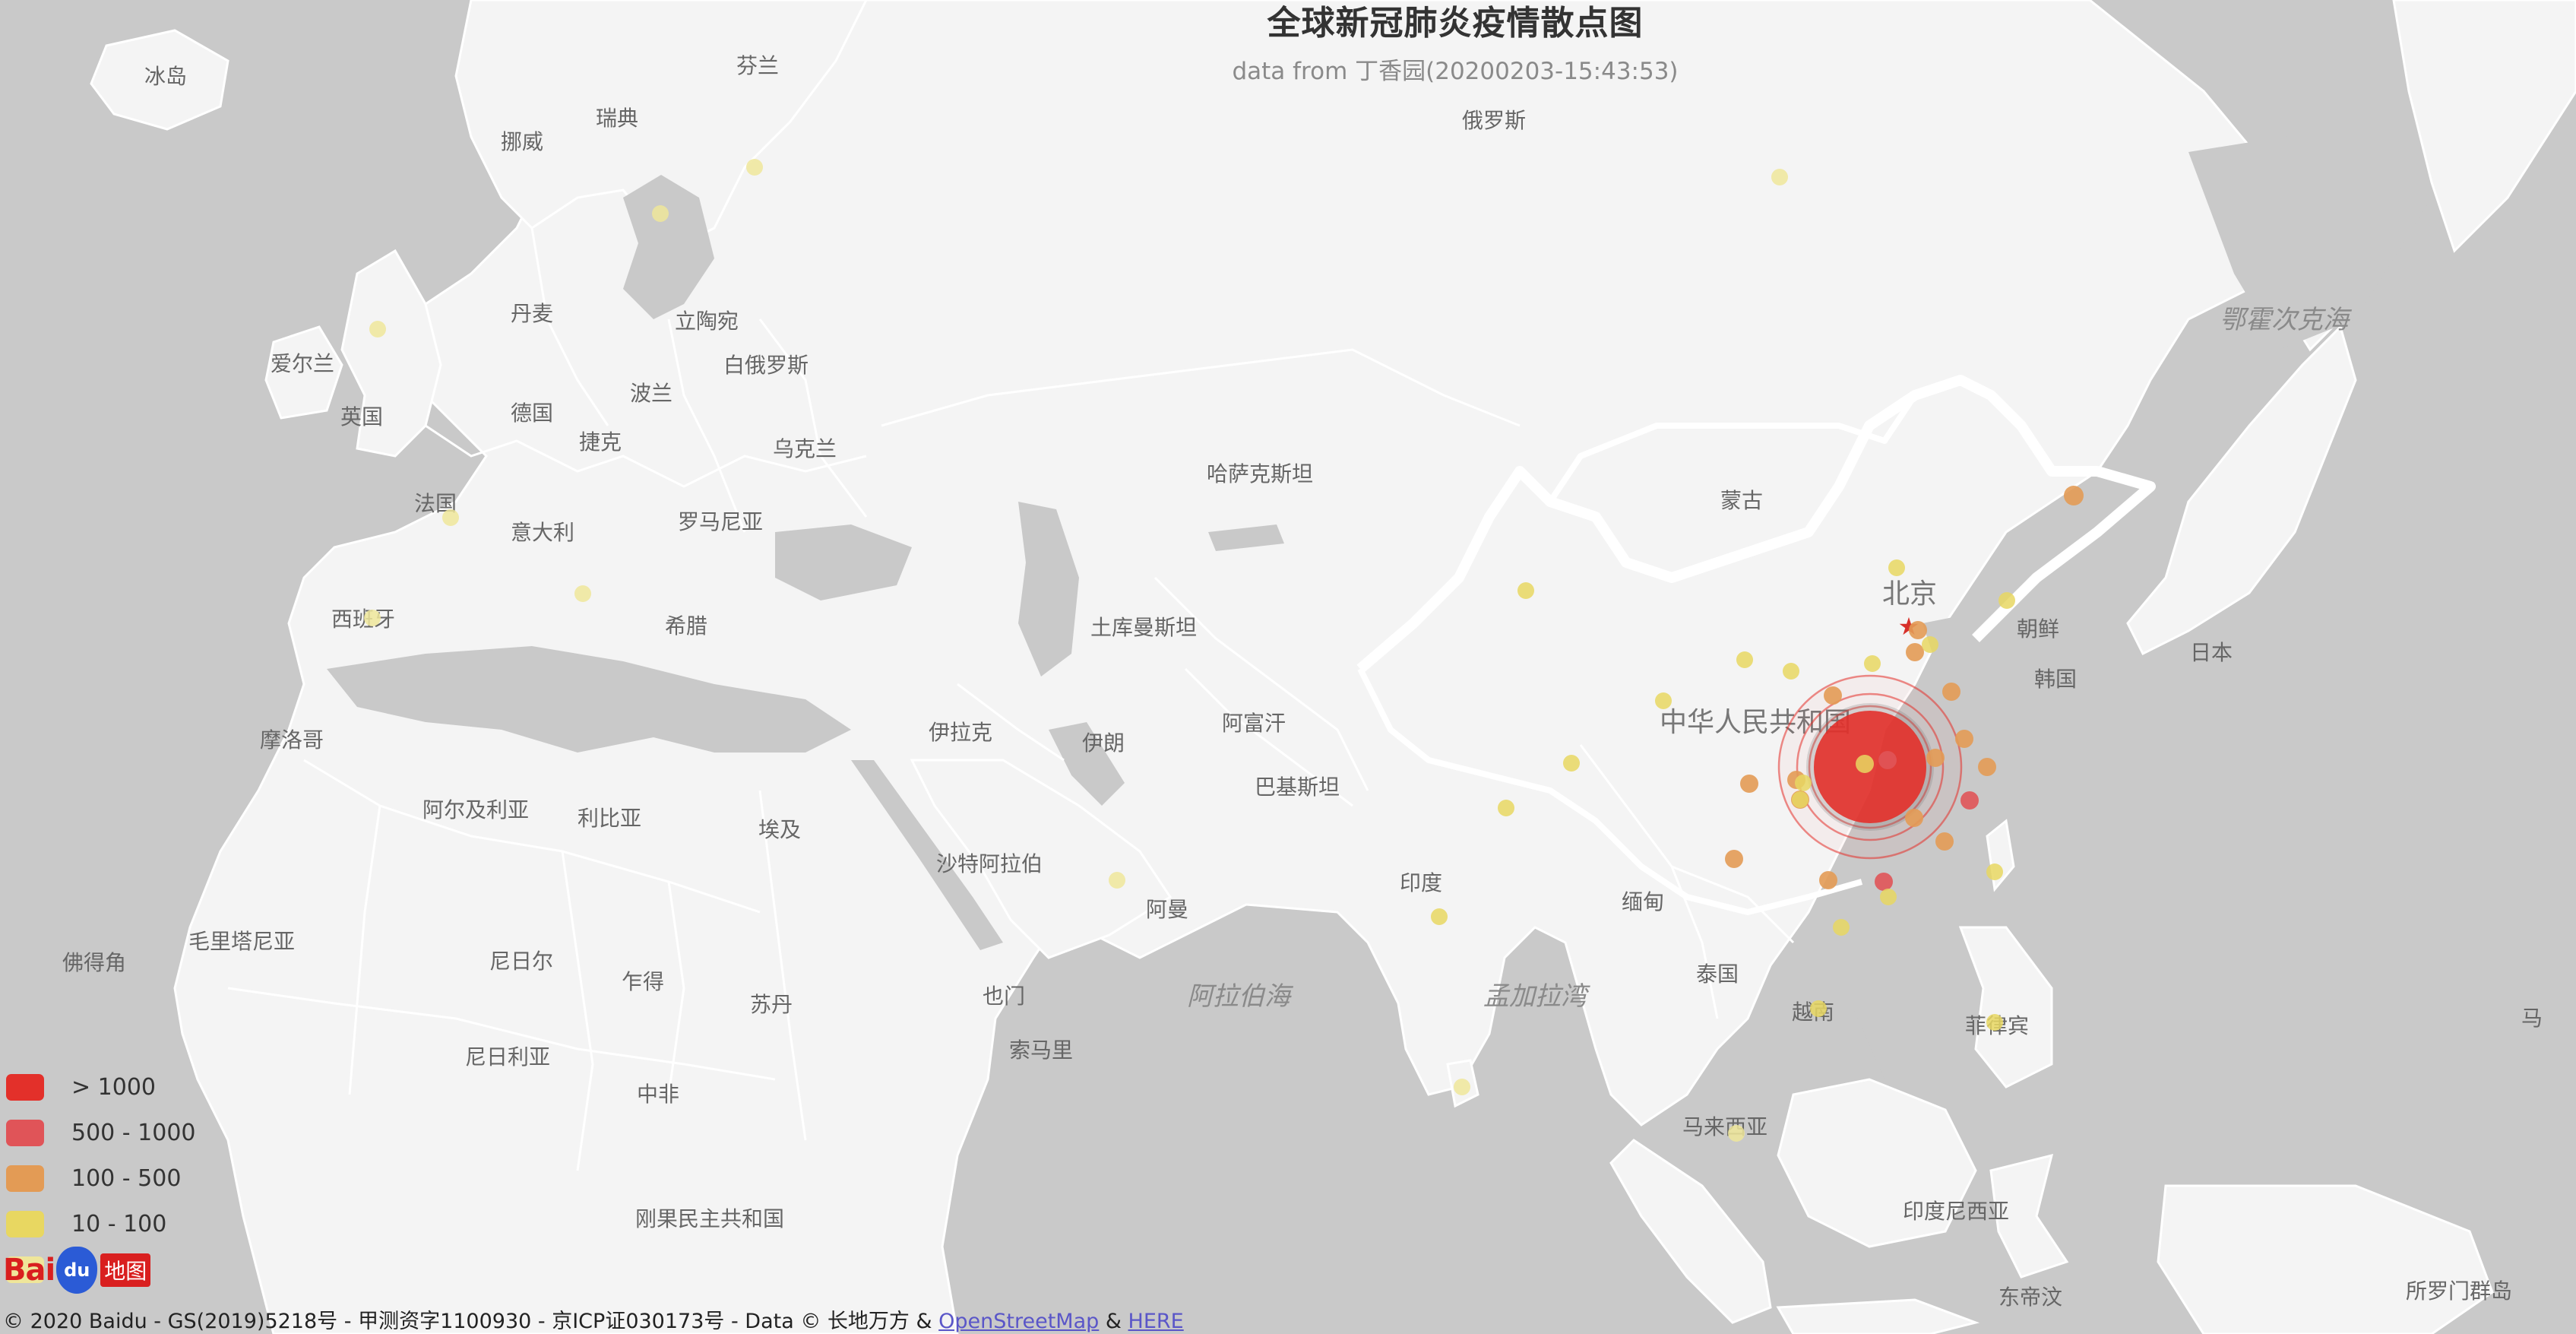 The image size is (2576, 1334). What do you see at coordinates (600, 442) in the screenshot?
I see `label-czech: 捷克` at bounding box center [600, 442].